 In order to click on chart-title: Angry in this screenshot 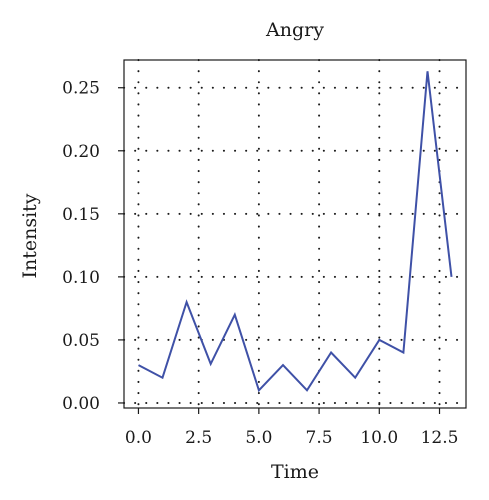, I will do `click(294, 30)`.